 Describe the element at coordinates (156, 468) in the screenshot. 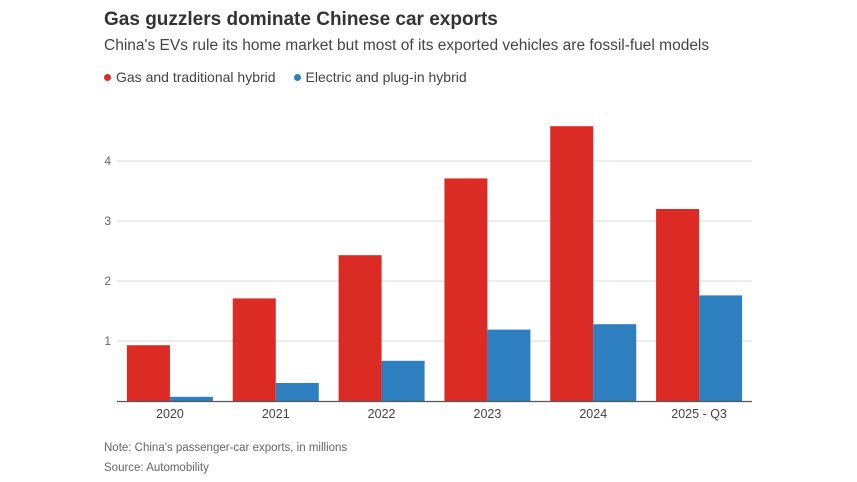

I see `chart-source: Source: Automobility` at that location.